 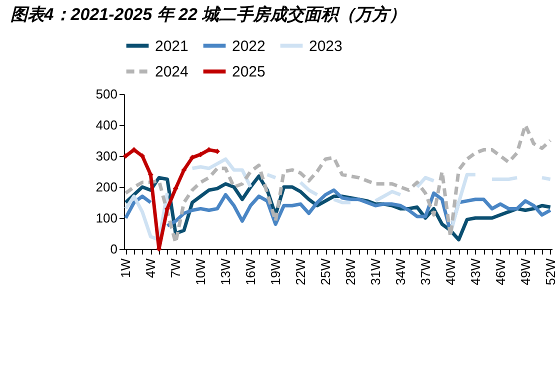 I want to click on legend-label: 2021, so click(x=171, y=46).